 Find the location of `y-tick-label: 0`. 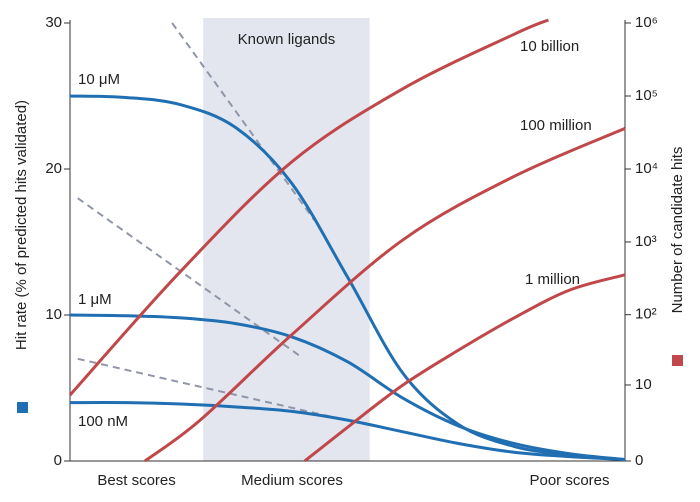

y-tick-label: 0 is located at coordinates (58, 460).